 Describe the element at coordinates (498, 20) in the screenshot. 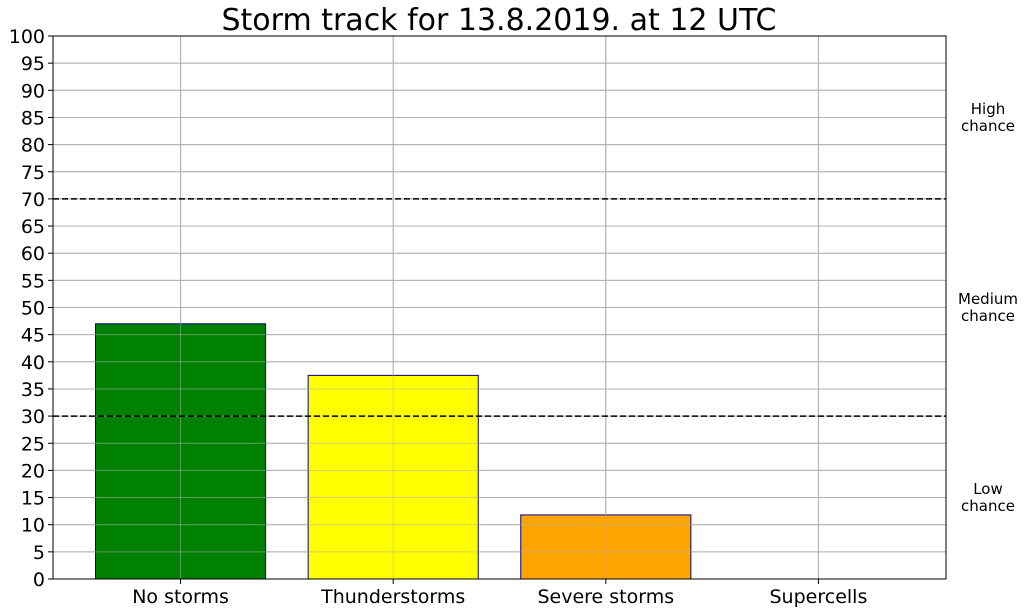

I see `chart-title: Storm track for 13.8.2019. at 12 UTC` at that location.